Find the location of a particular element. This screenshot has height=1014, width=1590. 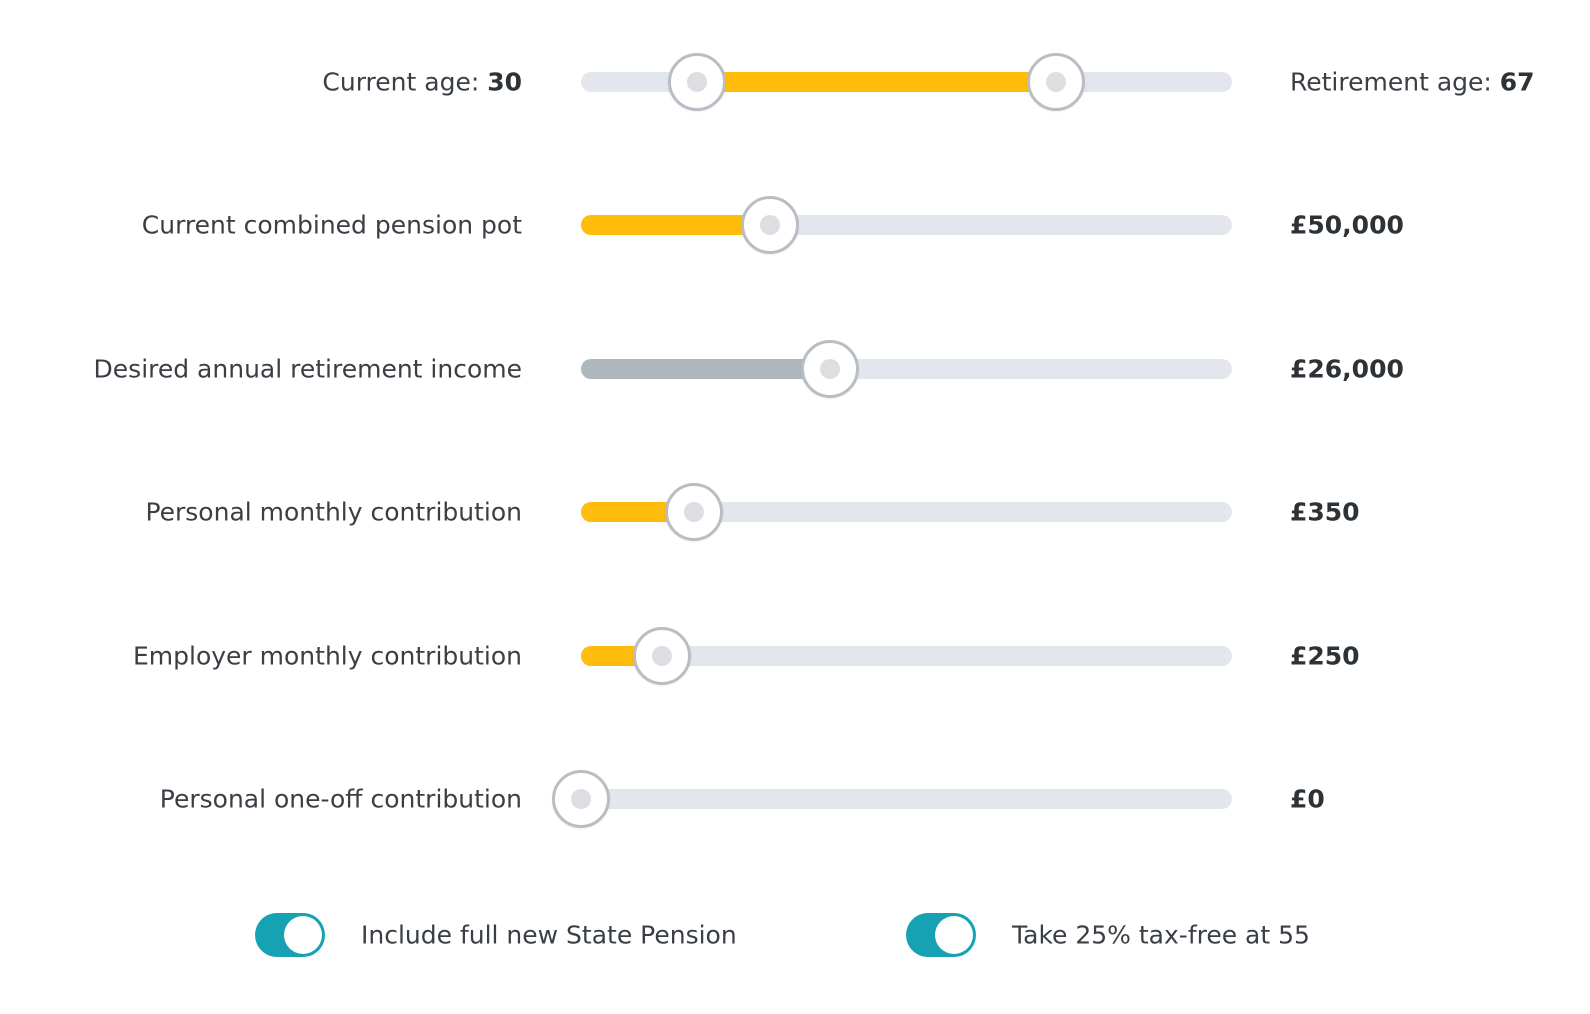

pension-pot-fill is located at coordinates (676, 225).